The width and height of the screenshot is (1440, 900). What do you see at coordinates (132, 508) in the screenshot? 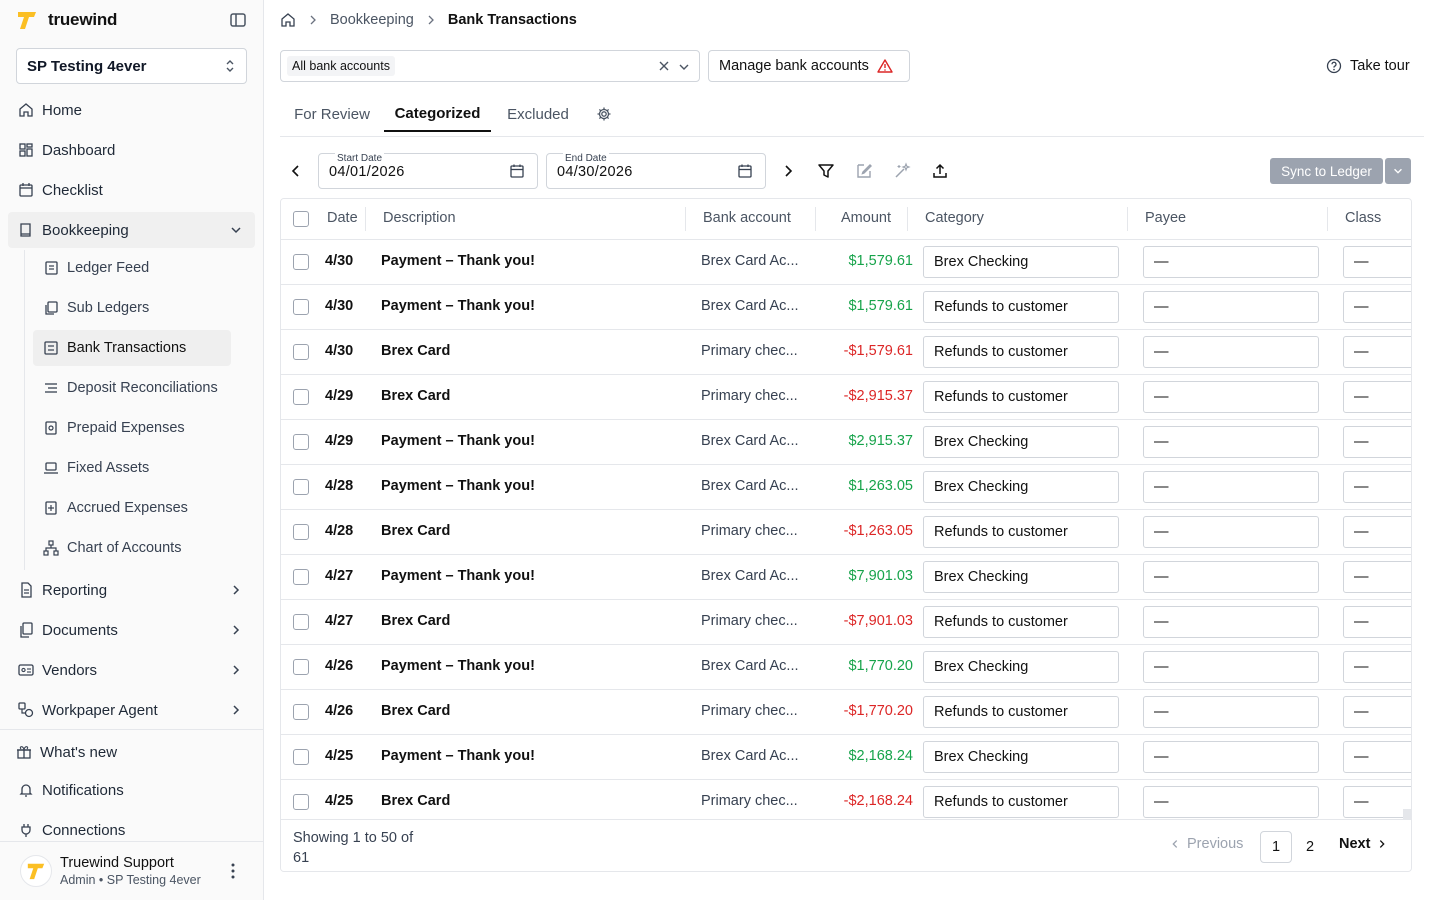
I see `sidebar-item-accrued-expenses: Accrued Expenses` at bounding box center [132, 508].